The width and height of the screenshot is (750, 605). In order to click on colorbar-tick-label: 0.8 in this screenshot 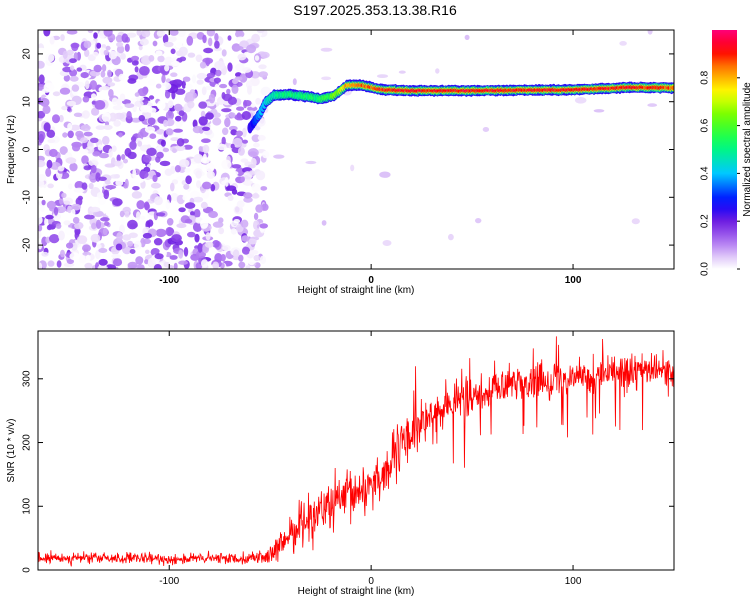, I will do `click(705, 77)`.